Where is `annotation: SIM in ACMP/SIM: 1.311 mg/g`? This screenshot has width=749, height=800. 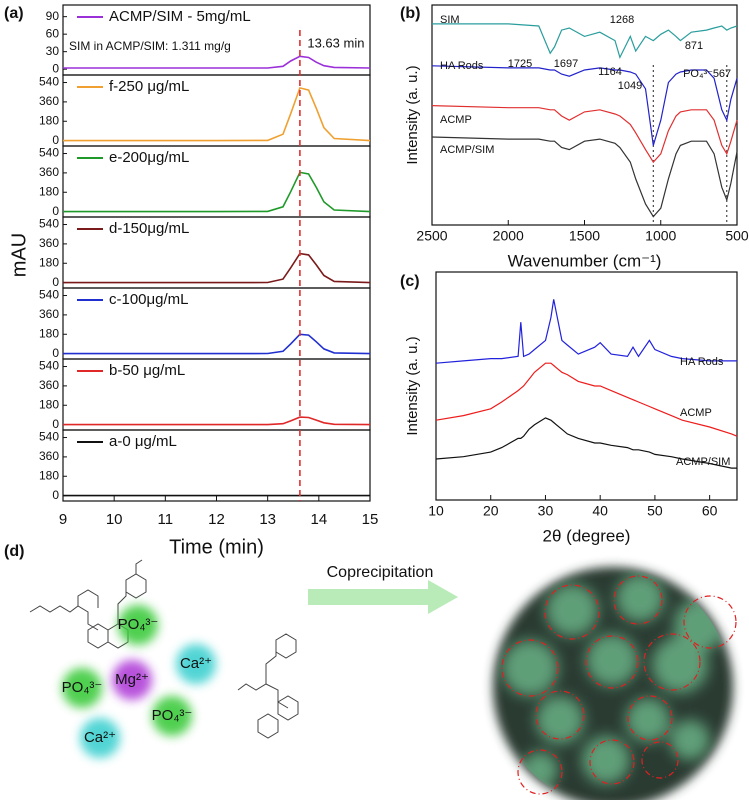
annotation: SIM in ACMP/SIM: 1.311 mg/g is located at coordinates (150, 46).